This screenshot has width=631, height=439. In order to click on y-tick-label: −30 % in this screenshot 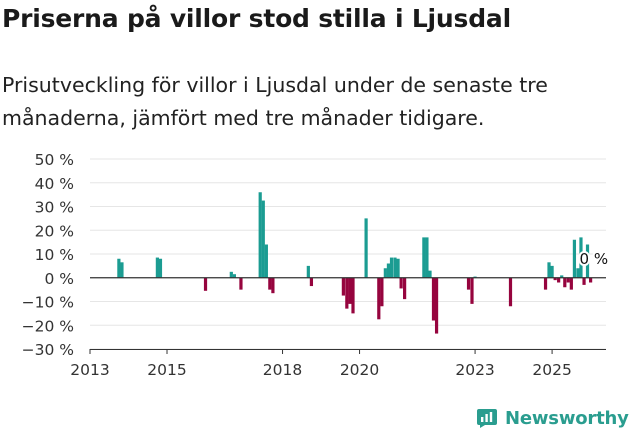, I will do `click(48, 350)`.